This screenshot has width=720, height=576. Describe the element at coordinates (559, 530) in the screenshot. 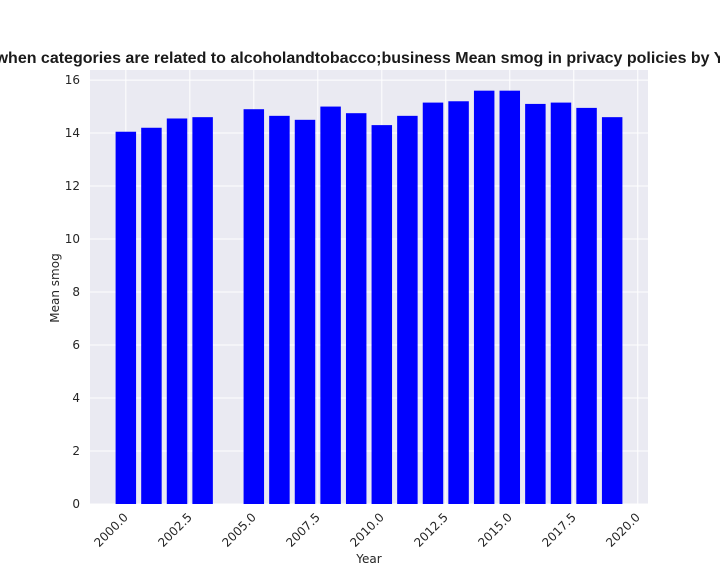

I see `x-tick-label: 2017.5` at that location.